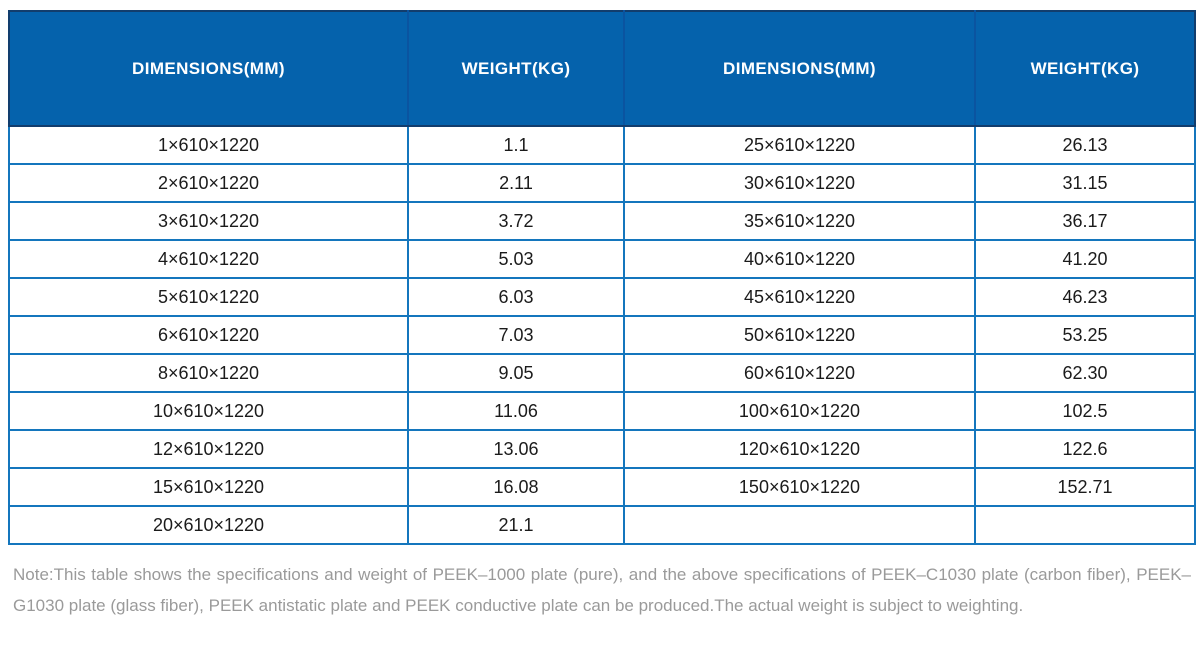 The width and height of the screenshot is (1200, 648). I want to click on weight-cell: 16.08, so click(516, 487).